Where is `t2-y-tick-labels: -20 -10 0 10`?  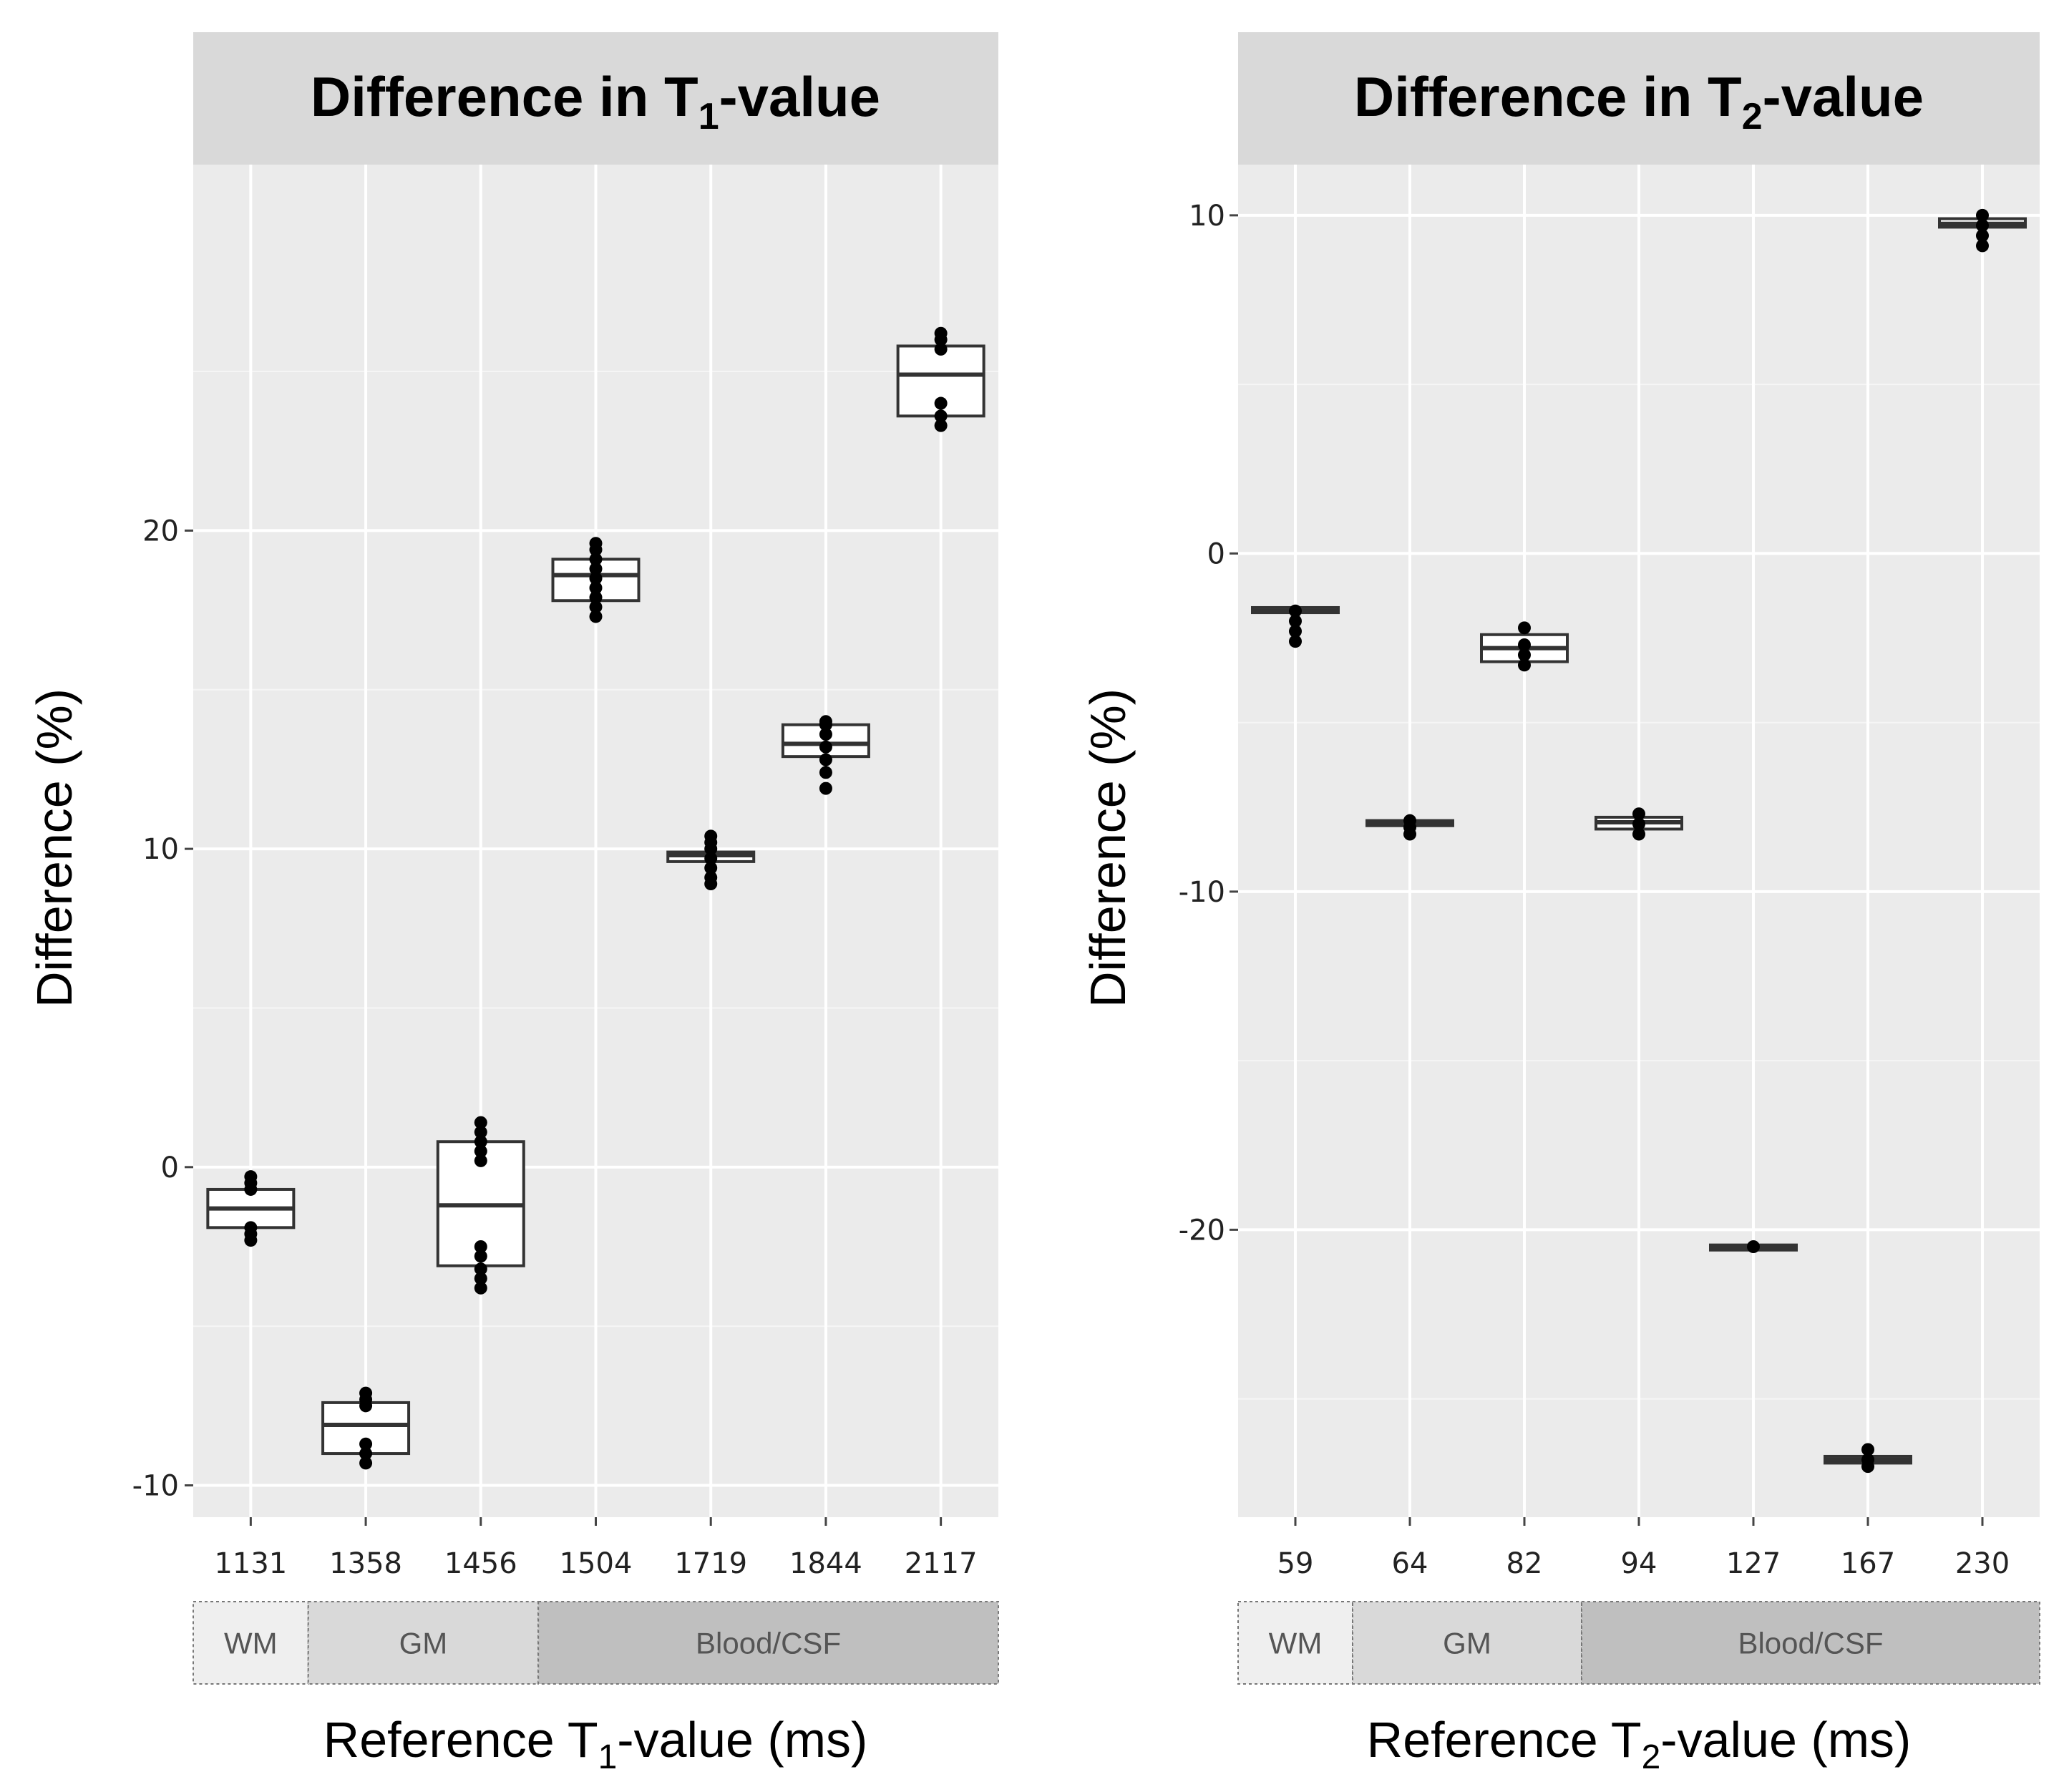
t2-y-tick-labels: -20 -10 0 10 is located at coordinates (1208, 723).